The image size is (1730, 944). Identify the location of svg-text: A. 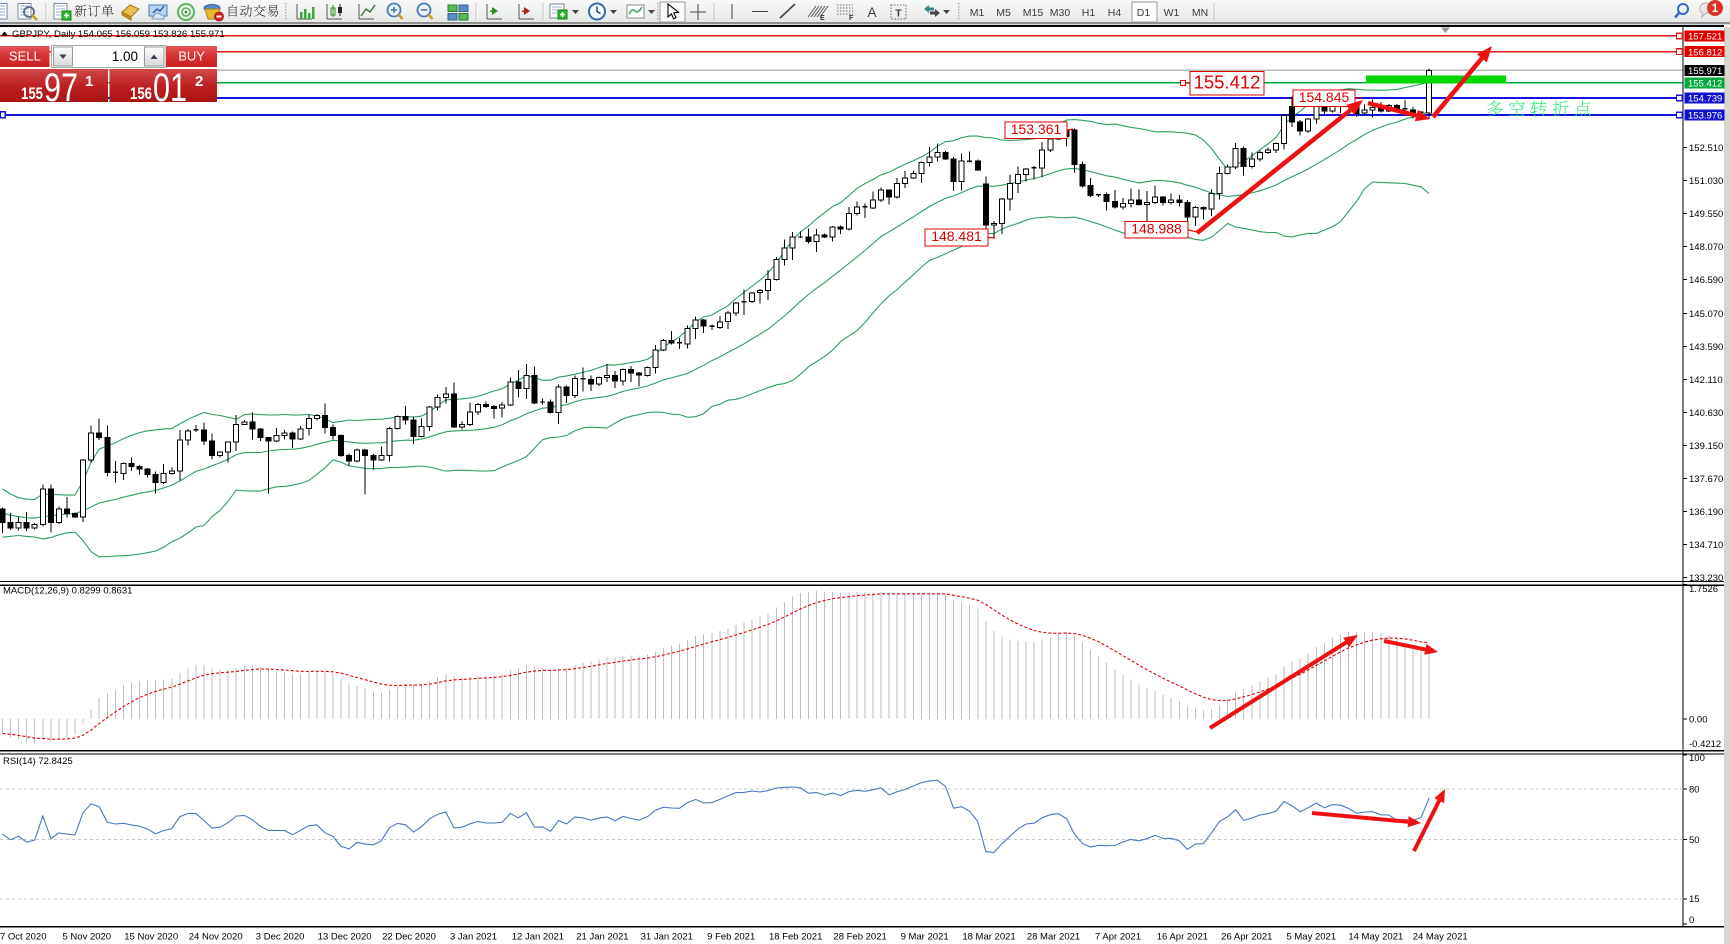
(871, 12).